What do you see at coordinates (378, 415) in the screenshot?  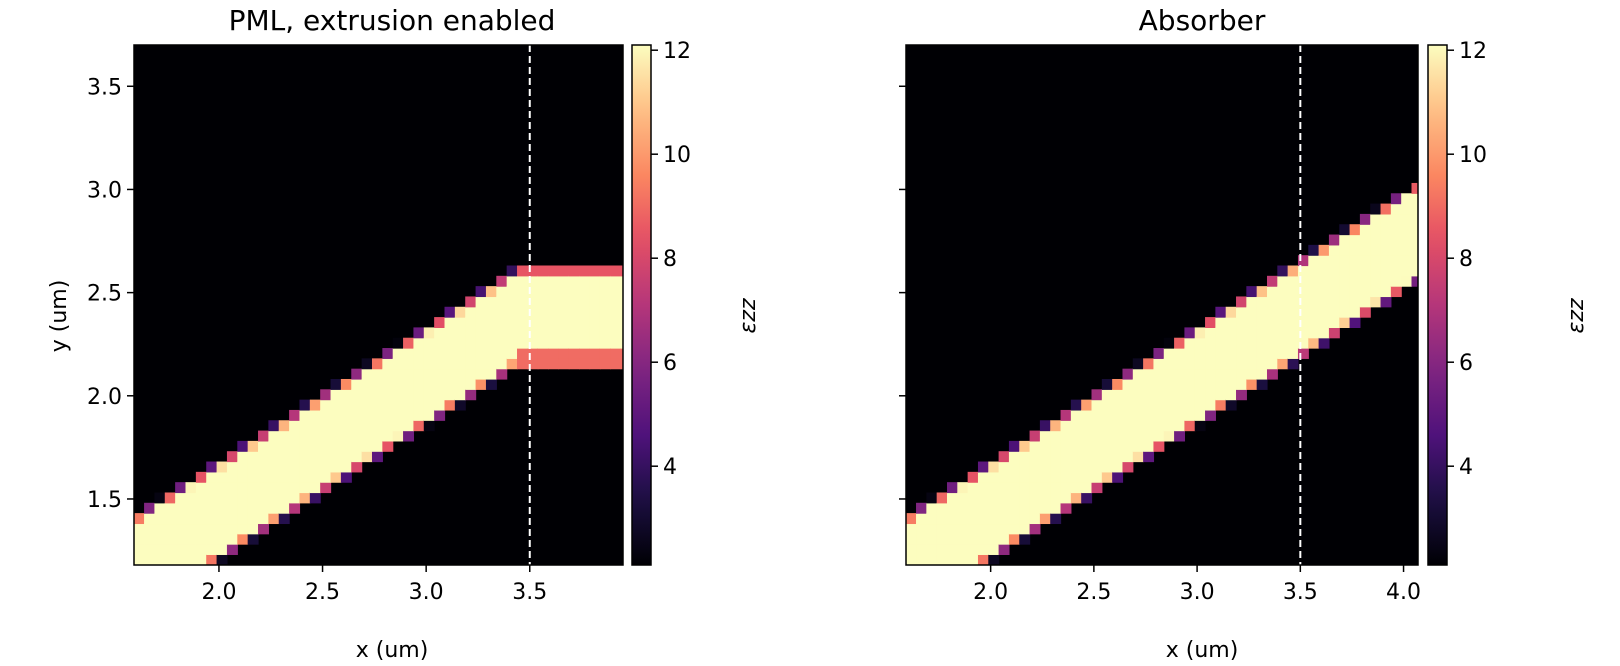 I see `waveguide-core` at bounding box center [378, 415].